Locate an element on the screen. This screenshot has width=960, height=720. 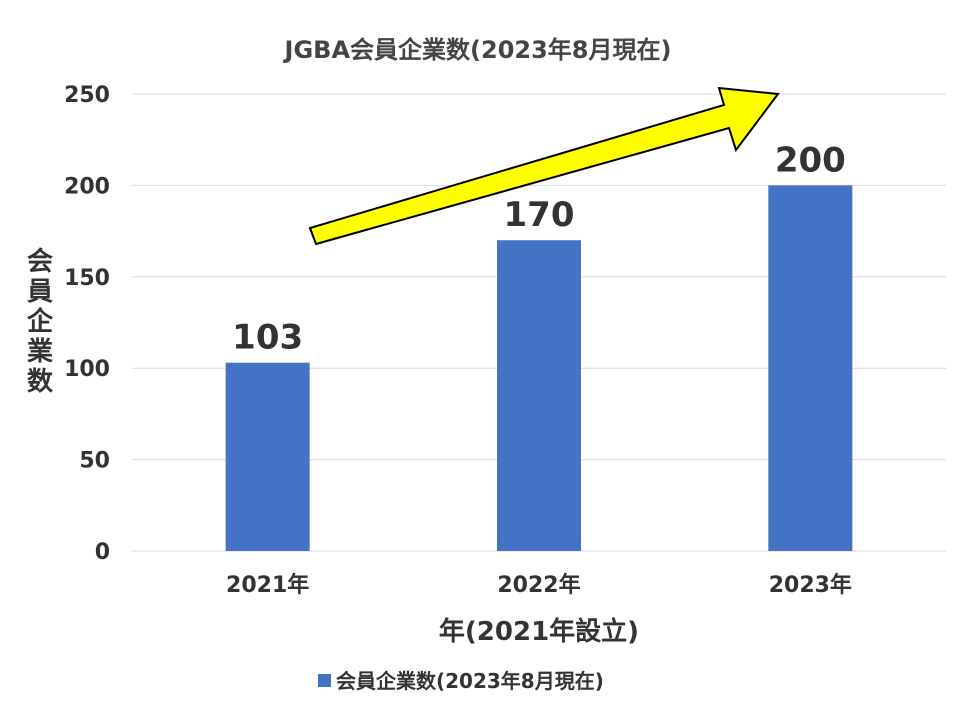
y-tick-label: 200 is located at coordinates (87, 186).